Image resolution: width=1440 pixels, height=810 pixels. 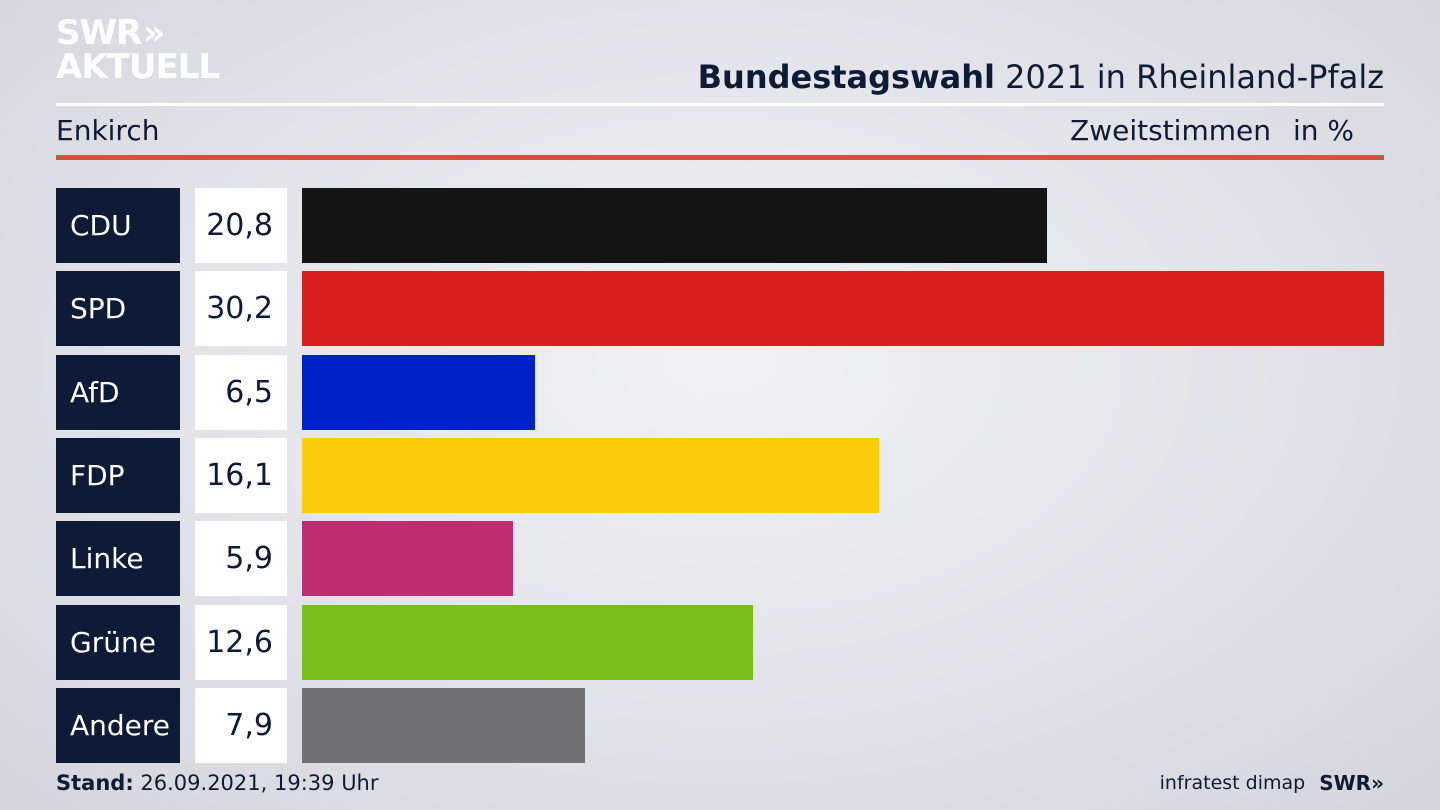 I want to click on footer-credits: infratest dimap SWR», so click(x=1272, y=783).